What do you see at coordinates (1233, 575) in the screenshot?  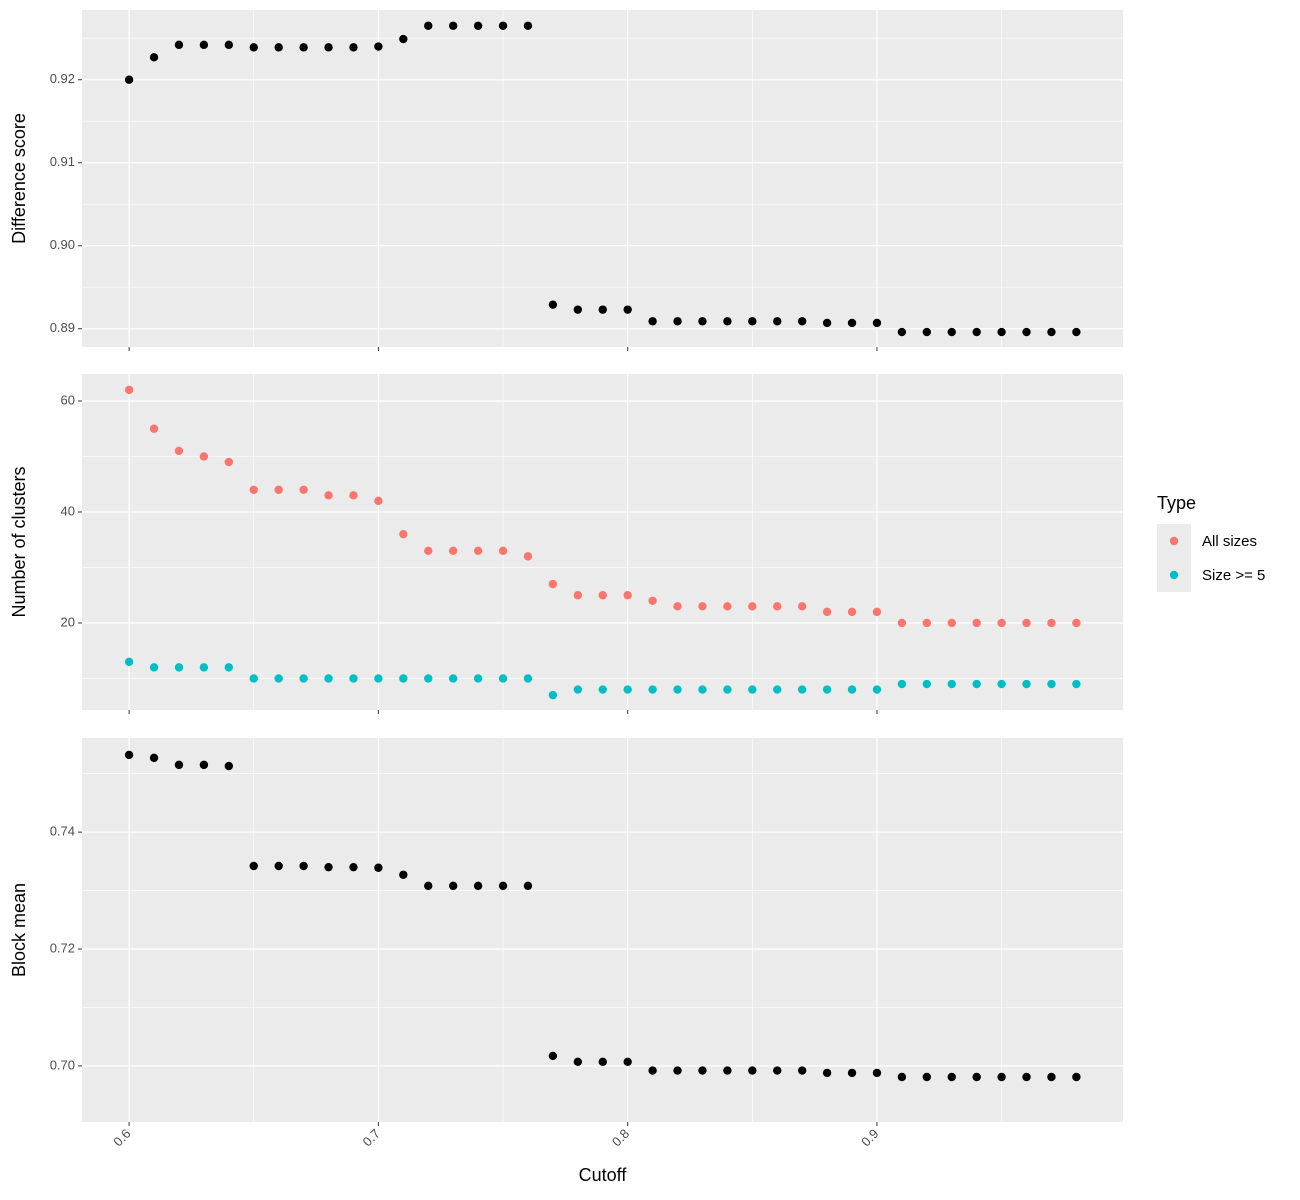 I see `legend-label: Size >= 5` at bounding box center [1233, 575].